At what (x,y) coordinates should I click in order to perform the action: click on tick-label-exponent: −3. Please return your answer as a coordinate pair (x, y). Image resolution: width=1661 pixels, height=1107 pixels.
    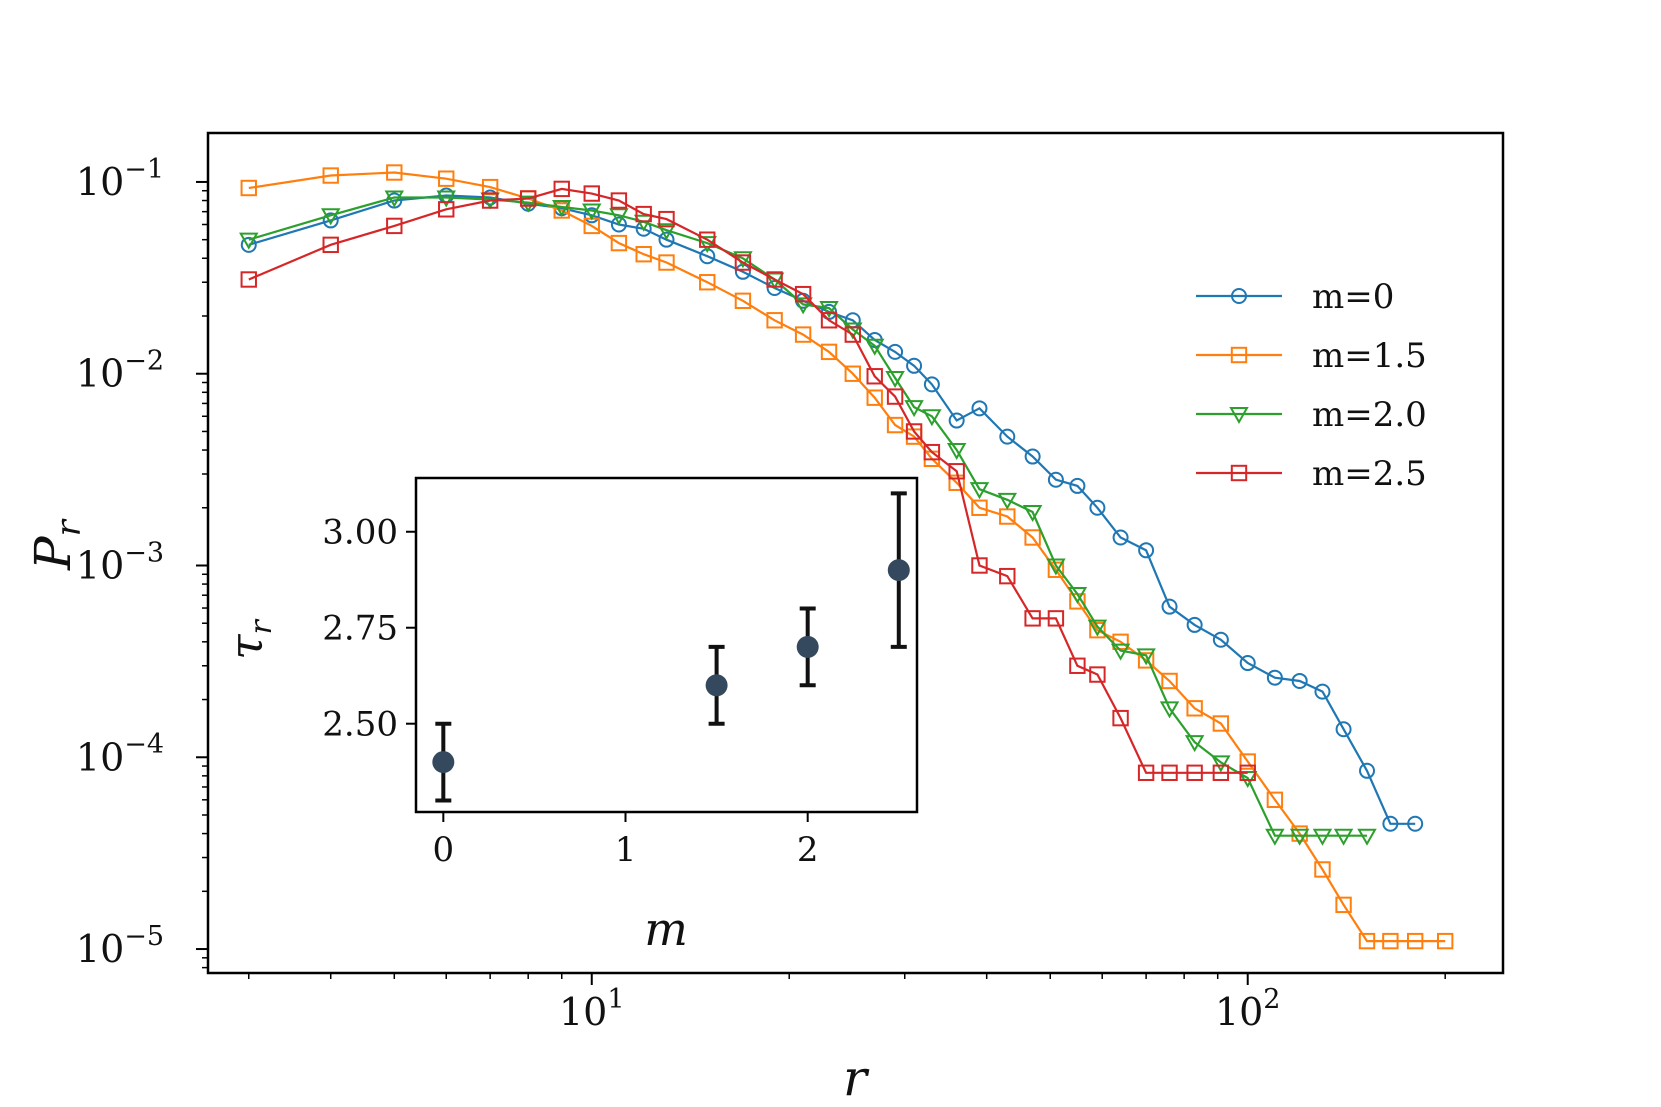
    Looking at the image, I should click on (144, 552).